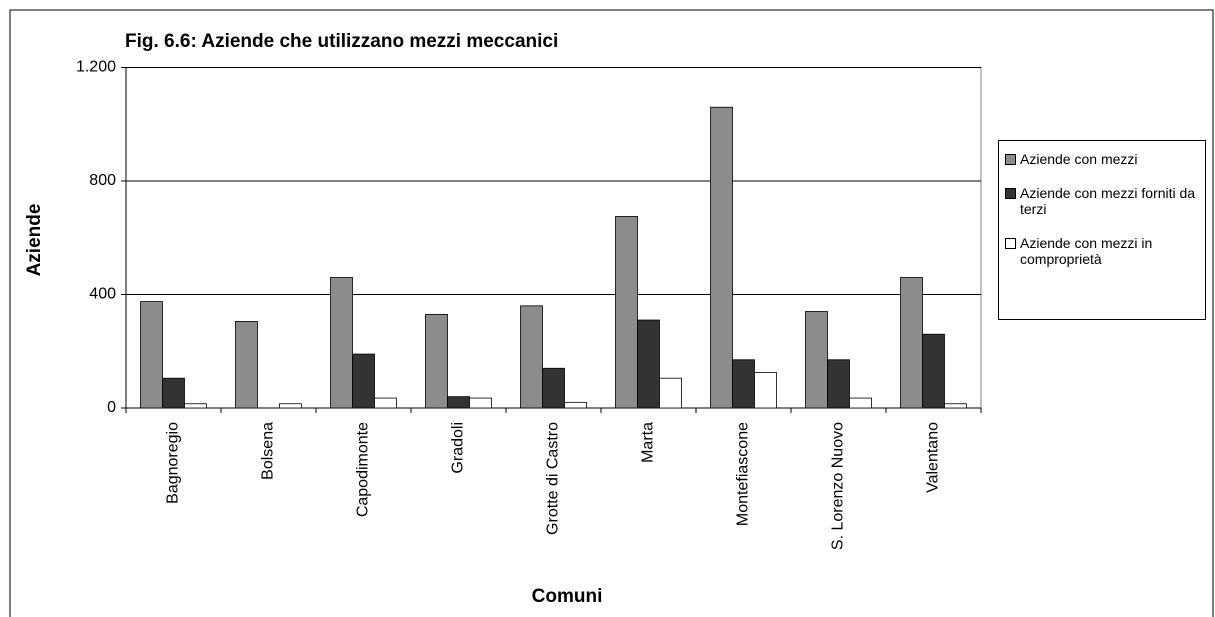 The width and height of the screenshot is (1215, 617). I want to click on x-tick-label: Montefiascone, so click(743, 474).